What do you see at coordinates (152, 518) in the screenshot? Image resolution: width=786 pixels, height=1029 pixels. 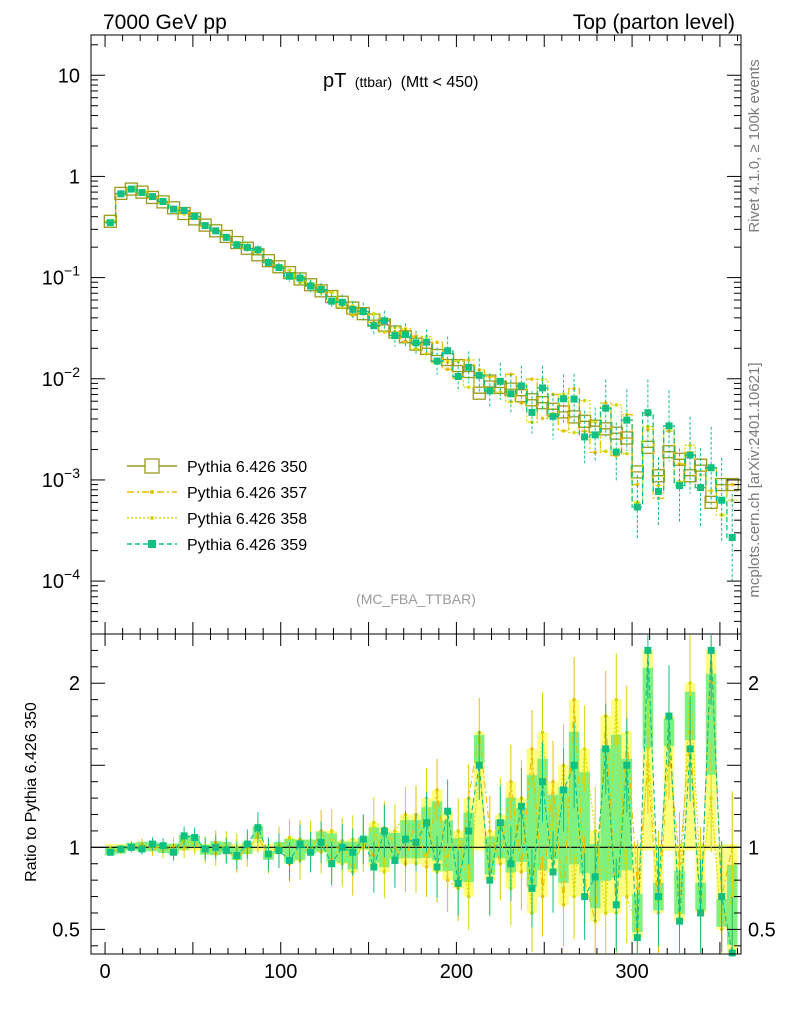 I see `legend-marker` at bounding box center [152, 518].